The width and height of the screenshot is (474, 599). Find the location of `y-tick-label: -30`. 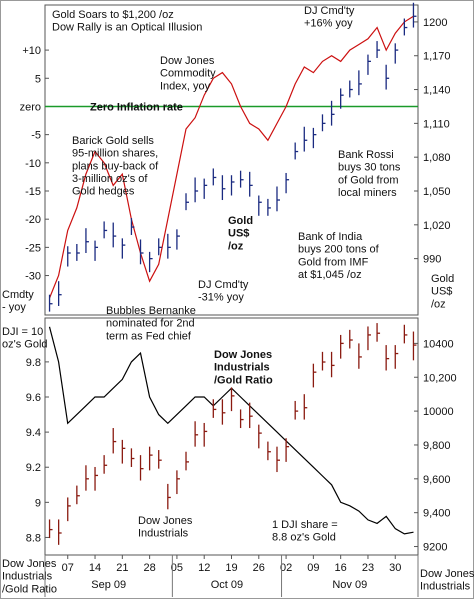

y-tick-label: -30 is located at coordinates (33, 277).